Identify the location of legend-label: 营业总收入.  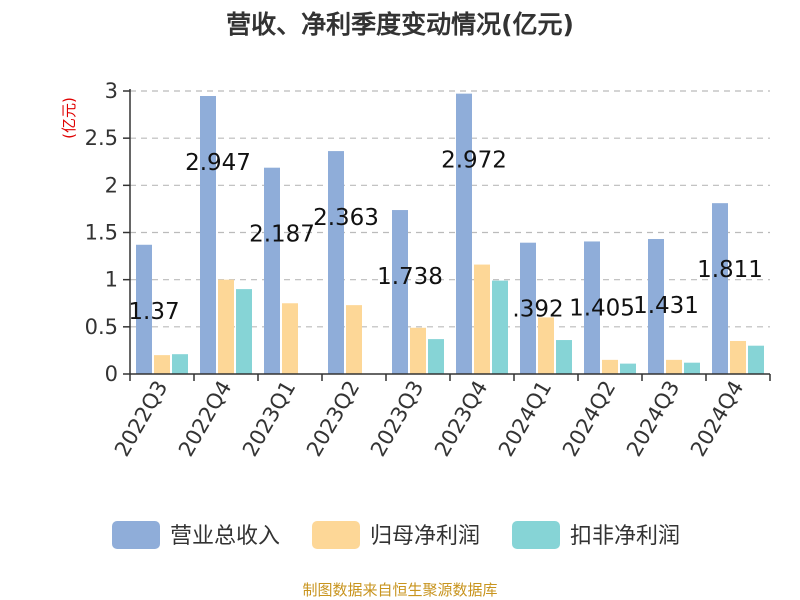
(225, 536).